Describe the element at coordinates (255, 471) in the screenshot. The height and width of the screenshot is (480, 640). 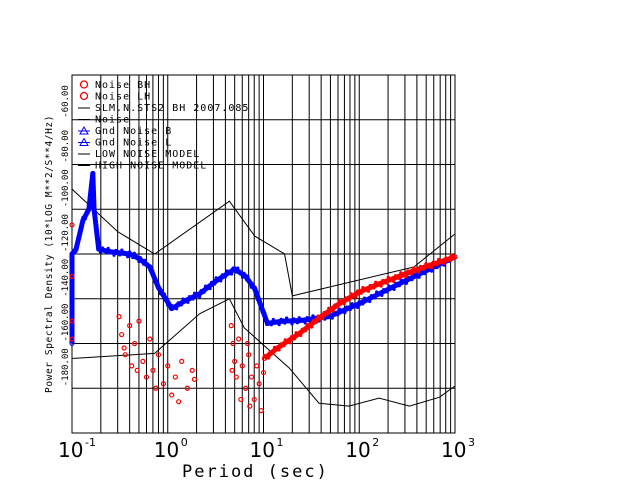
I see `x-axis-label: Period (sec)` at that location.